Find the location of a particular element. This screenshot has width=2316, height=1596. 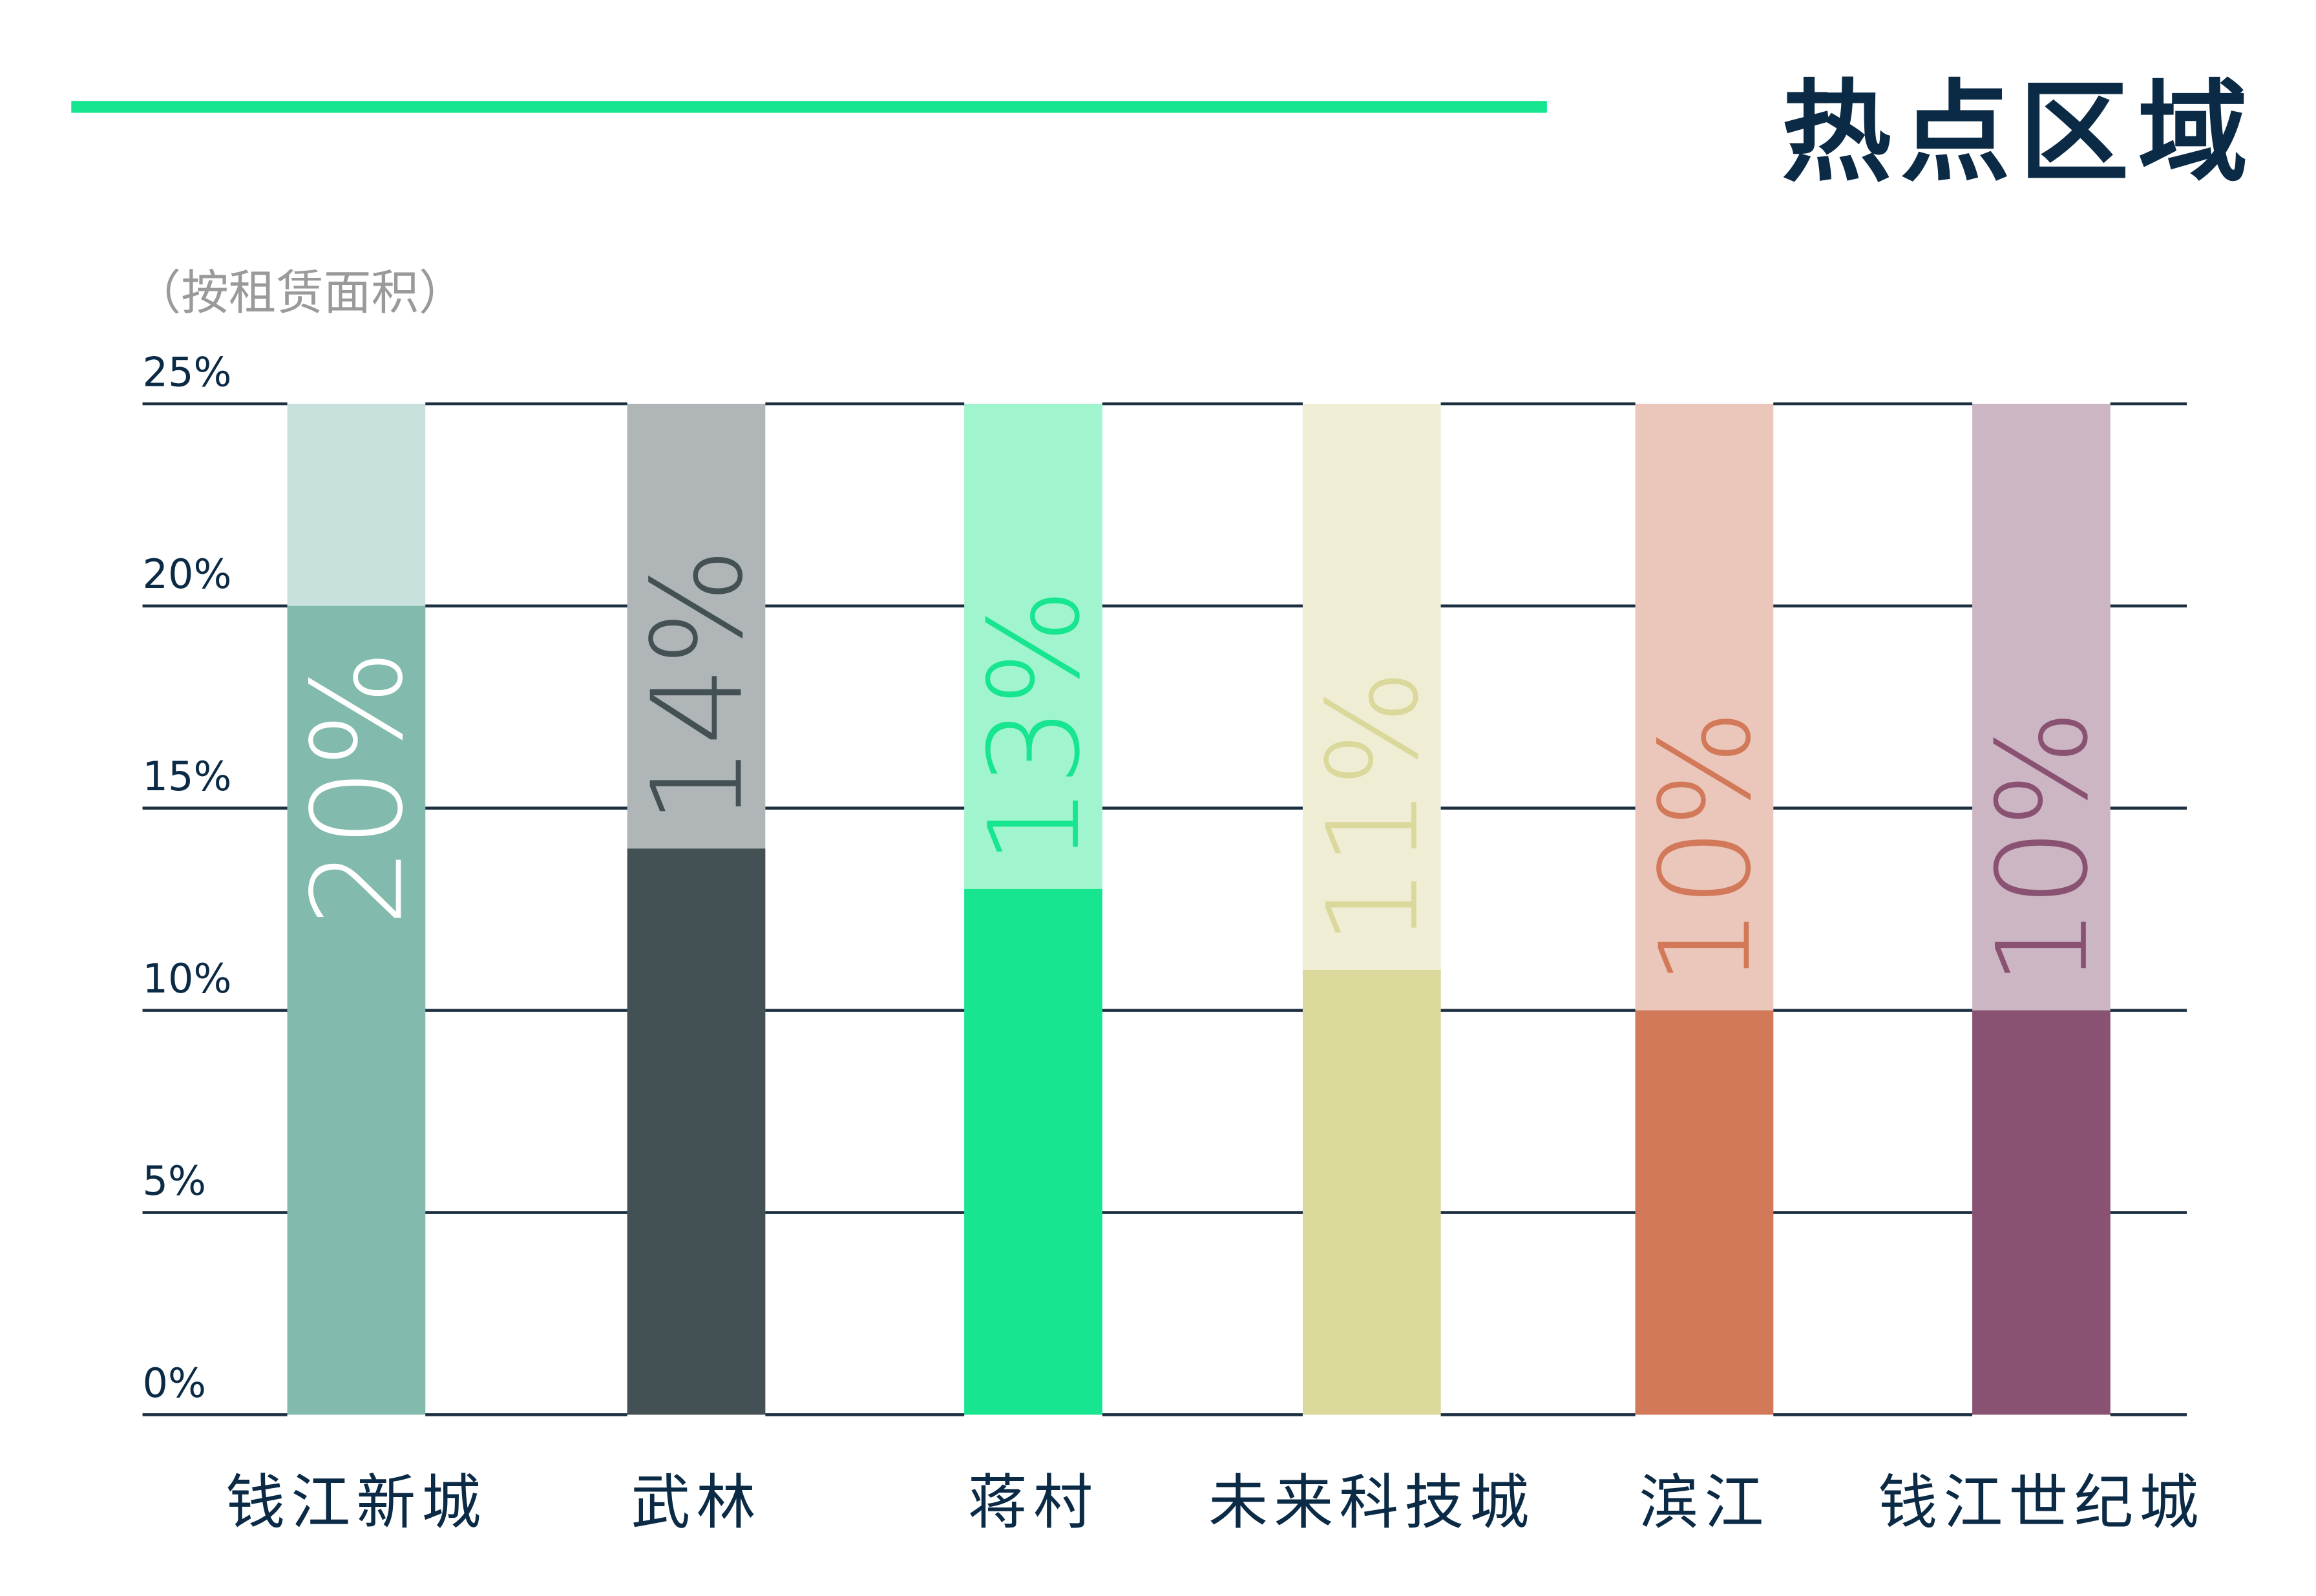

y-tick-label: 10% is located at coordinates (187, 978).